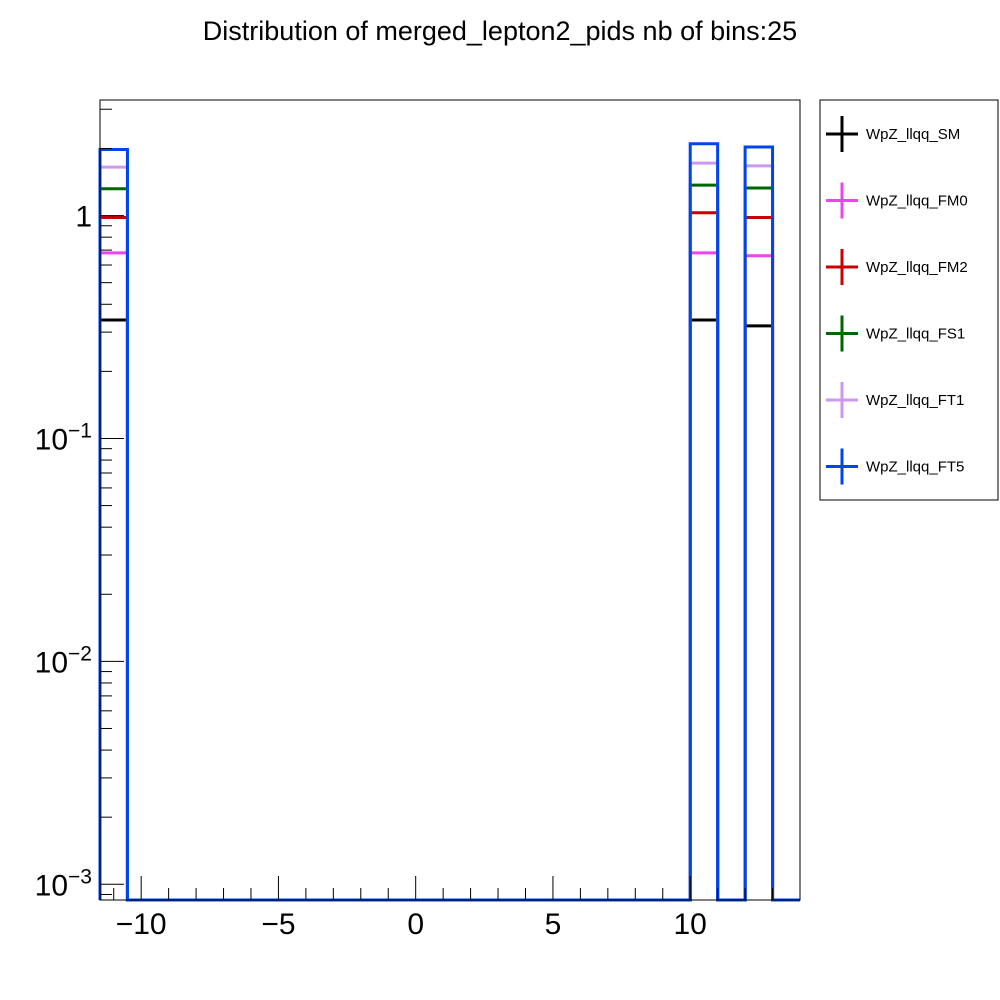 Image resolution: width=1000 pixels, height=1000 pixels. Describe the element at coordinates (63, 660) in the screenshot. I see `y-tick-label: 10⁻²` at that location.